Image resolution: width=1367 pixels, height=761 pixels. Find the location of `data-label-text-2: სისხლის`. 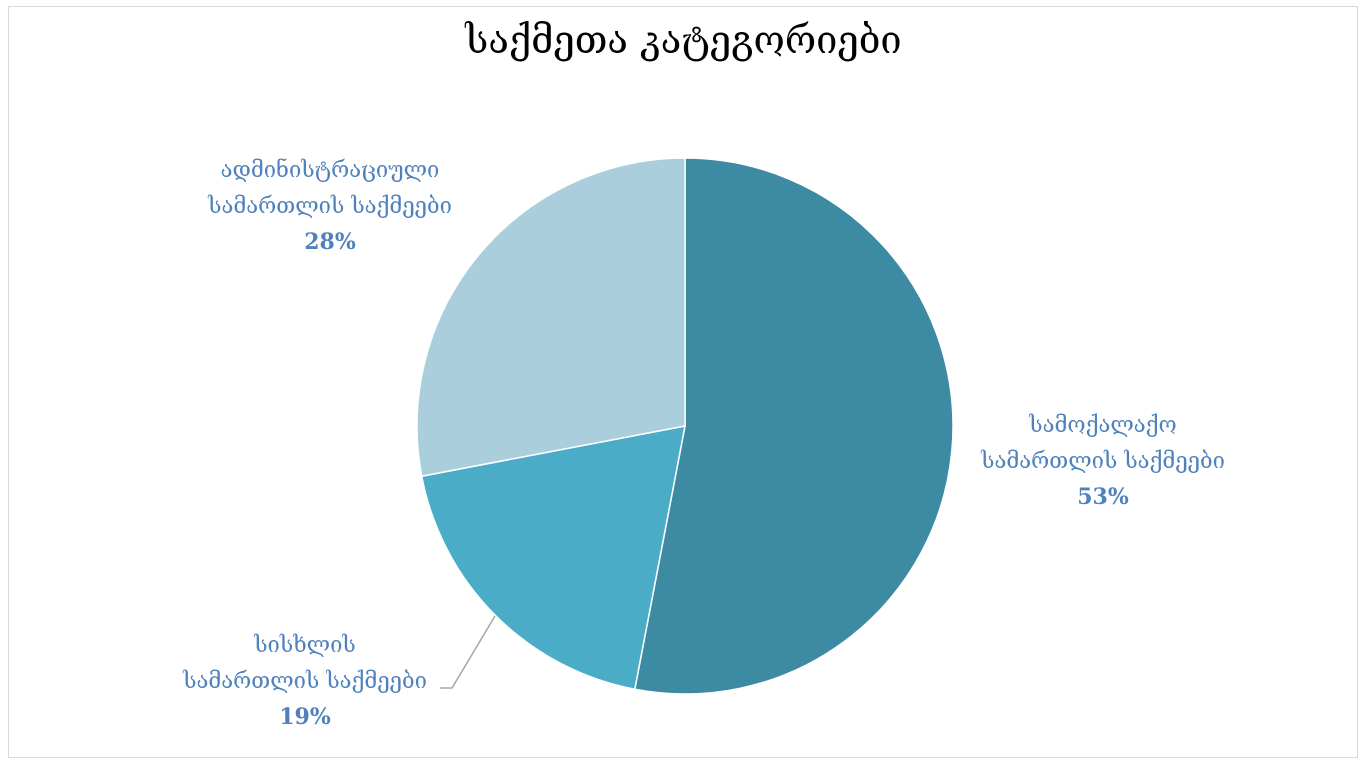

data-label-text-2: სისხლის is located at coordinates (304, 645).